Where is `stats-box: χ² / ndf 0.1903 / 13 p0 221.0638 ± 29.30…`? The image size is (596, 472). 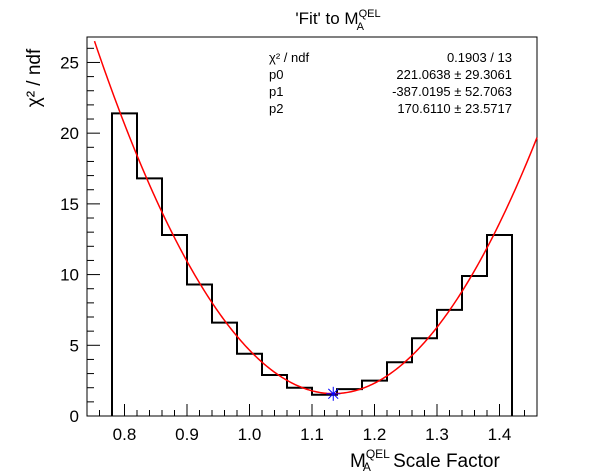
stats-box: χ² / ndf 0.1903 / 13 p0 221.0638 ± 29.30… is located at coordinates (390, 83).